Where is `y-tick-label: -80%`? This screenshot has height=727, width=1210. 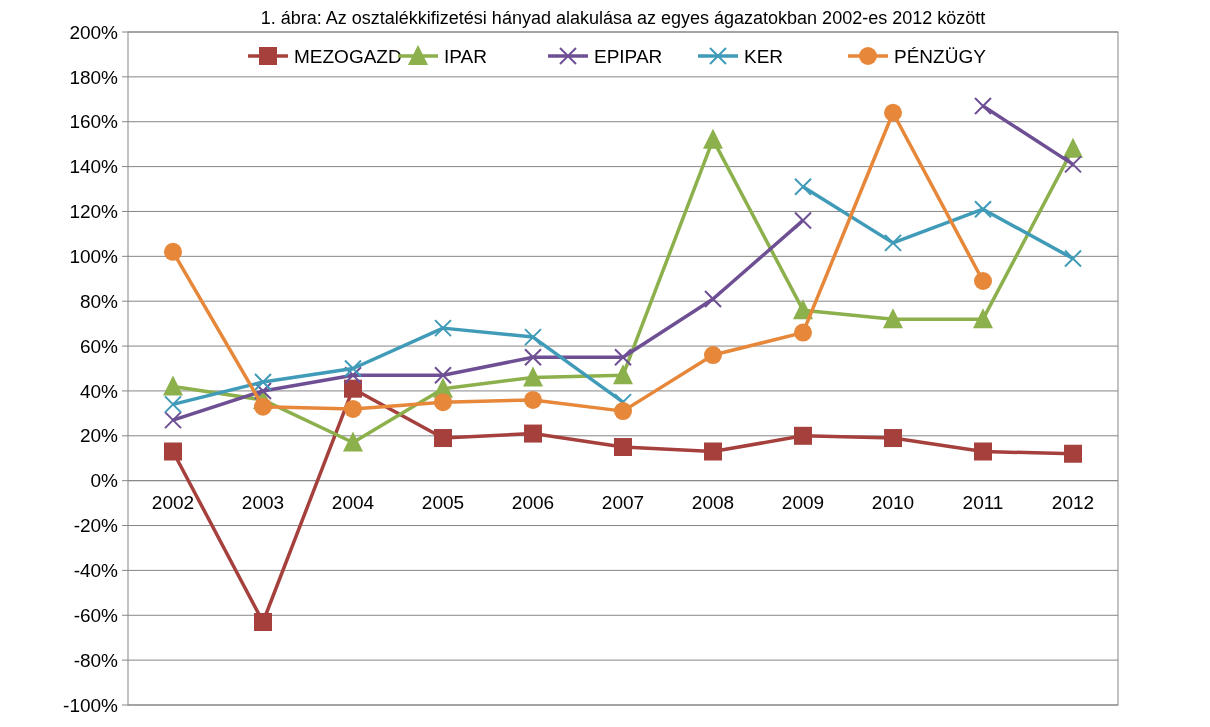 y-tick-label: -80% is located at coordinates (96, 660).